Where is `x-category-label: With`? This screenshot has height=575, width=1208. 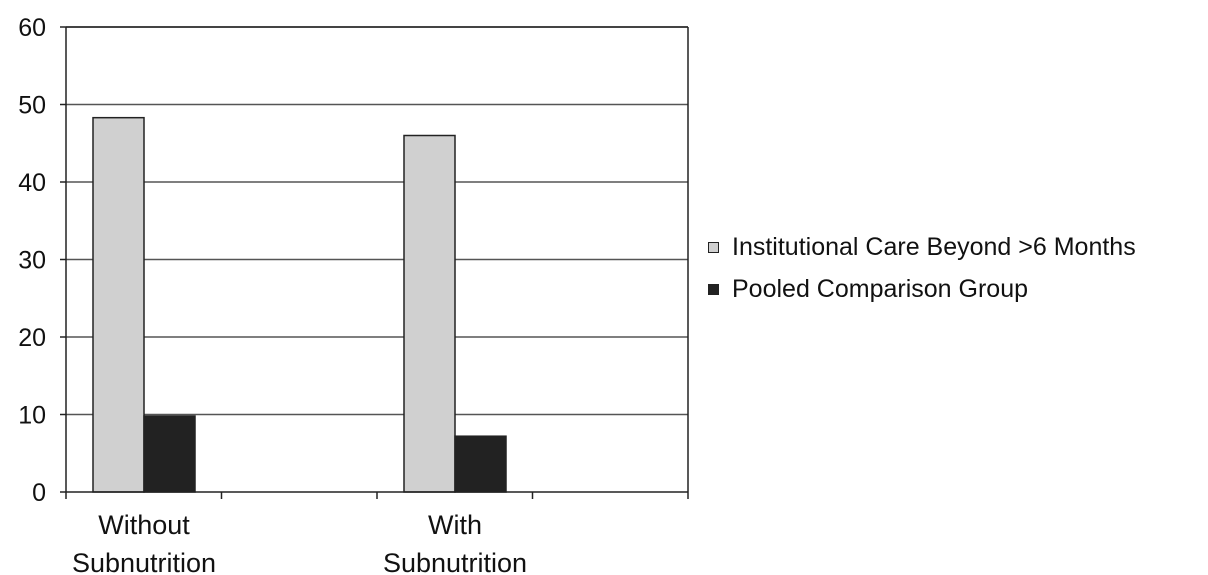 x-category-label: With is located at coordinates (455, 525).